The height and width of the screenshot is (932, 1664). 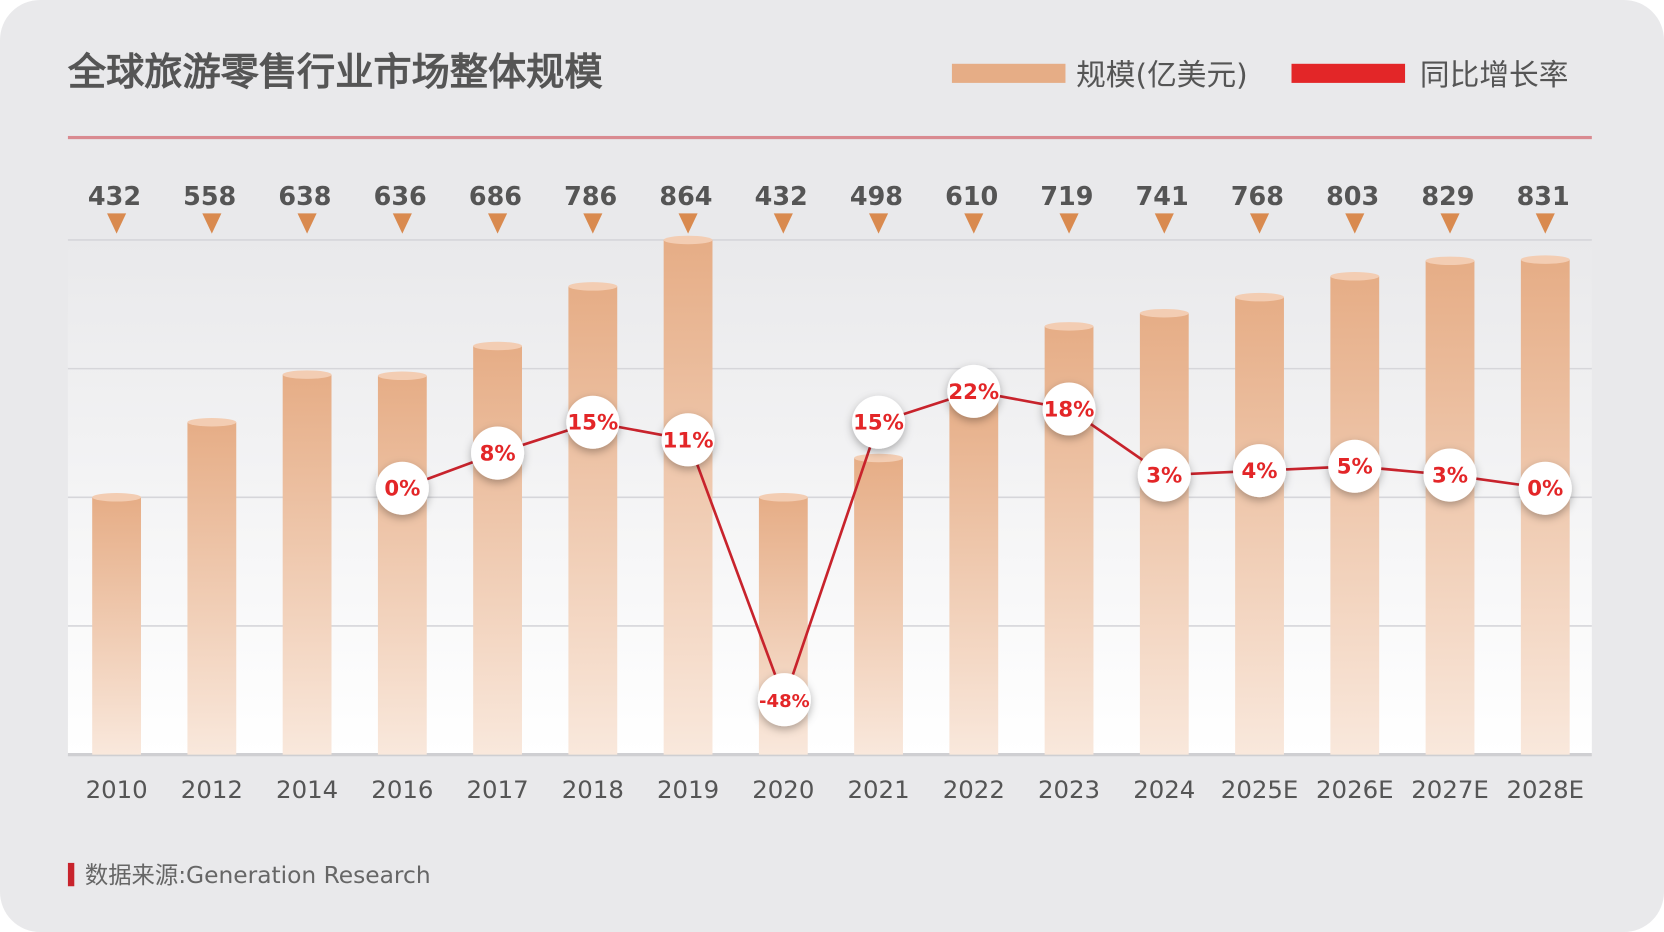 I want to click on growth-label: 3%, so click(x=1164, y=476).